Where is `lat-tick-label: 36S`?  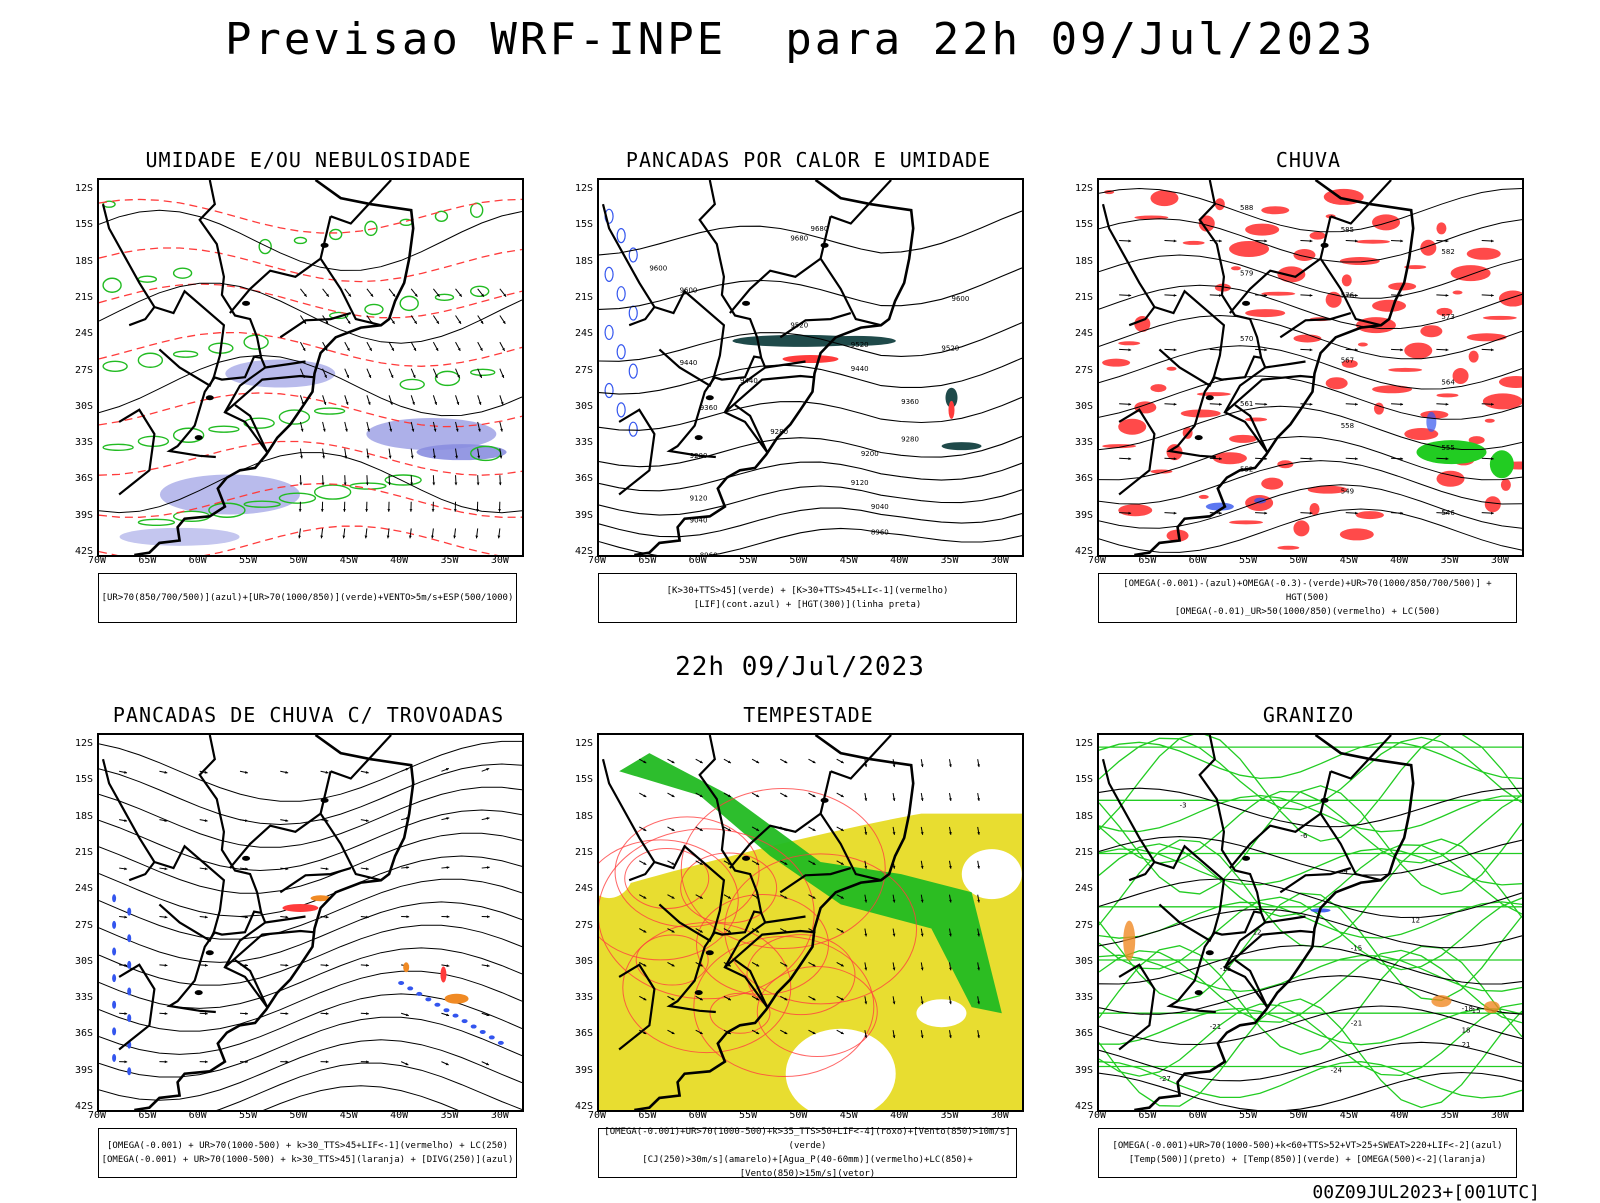 lat-tick-label: 36S is located at coordinates (78, 1033).